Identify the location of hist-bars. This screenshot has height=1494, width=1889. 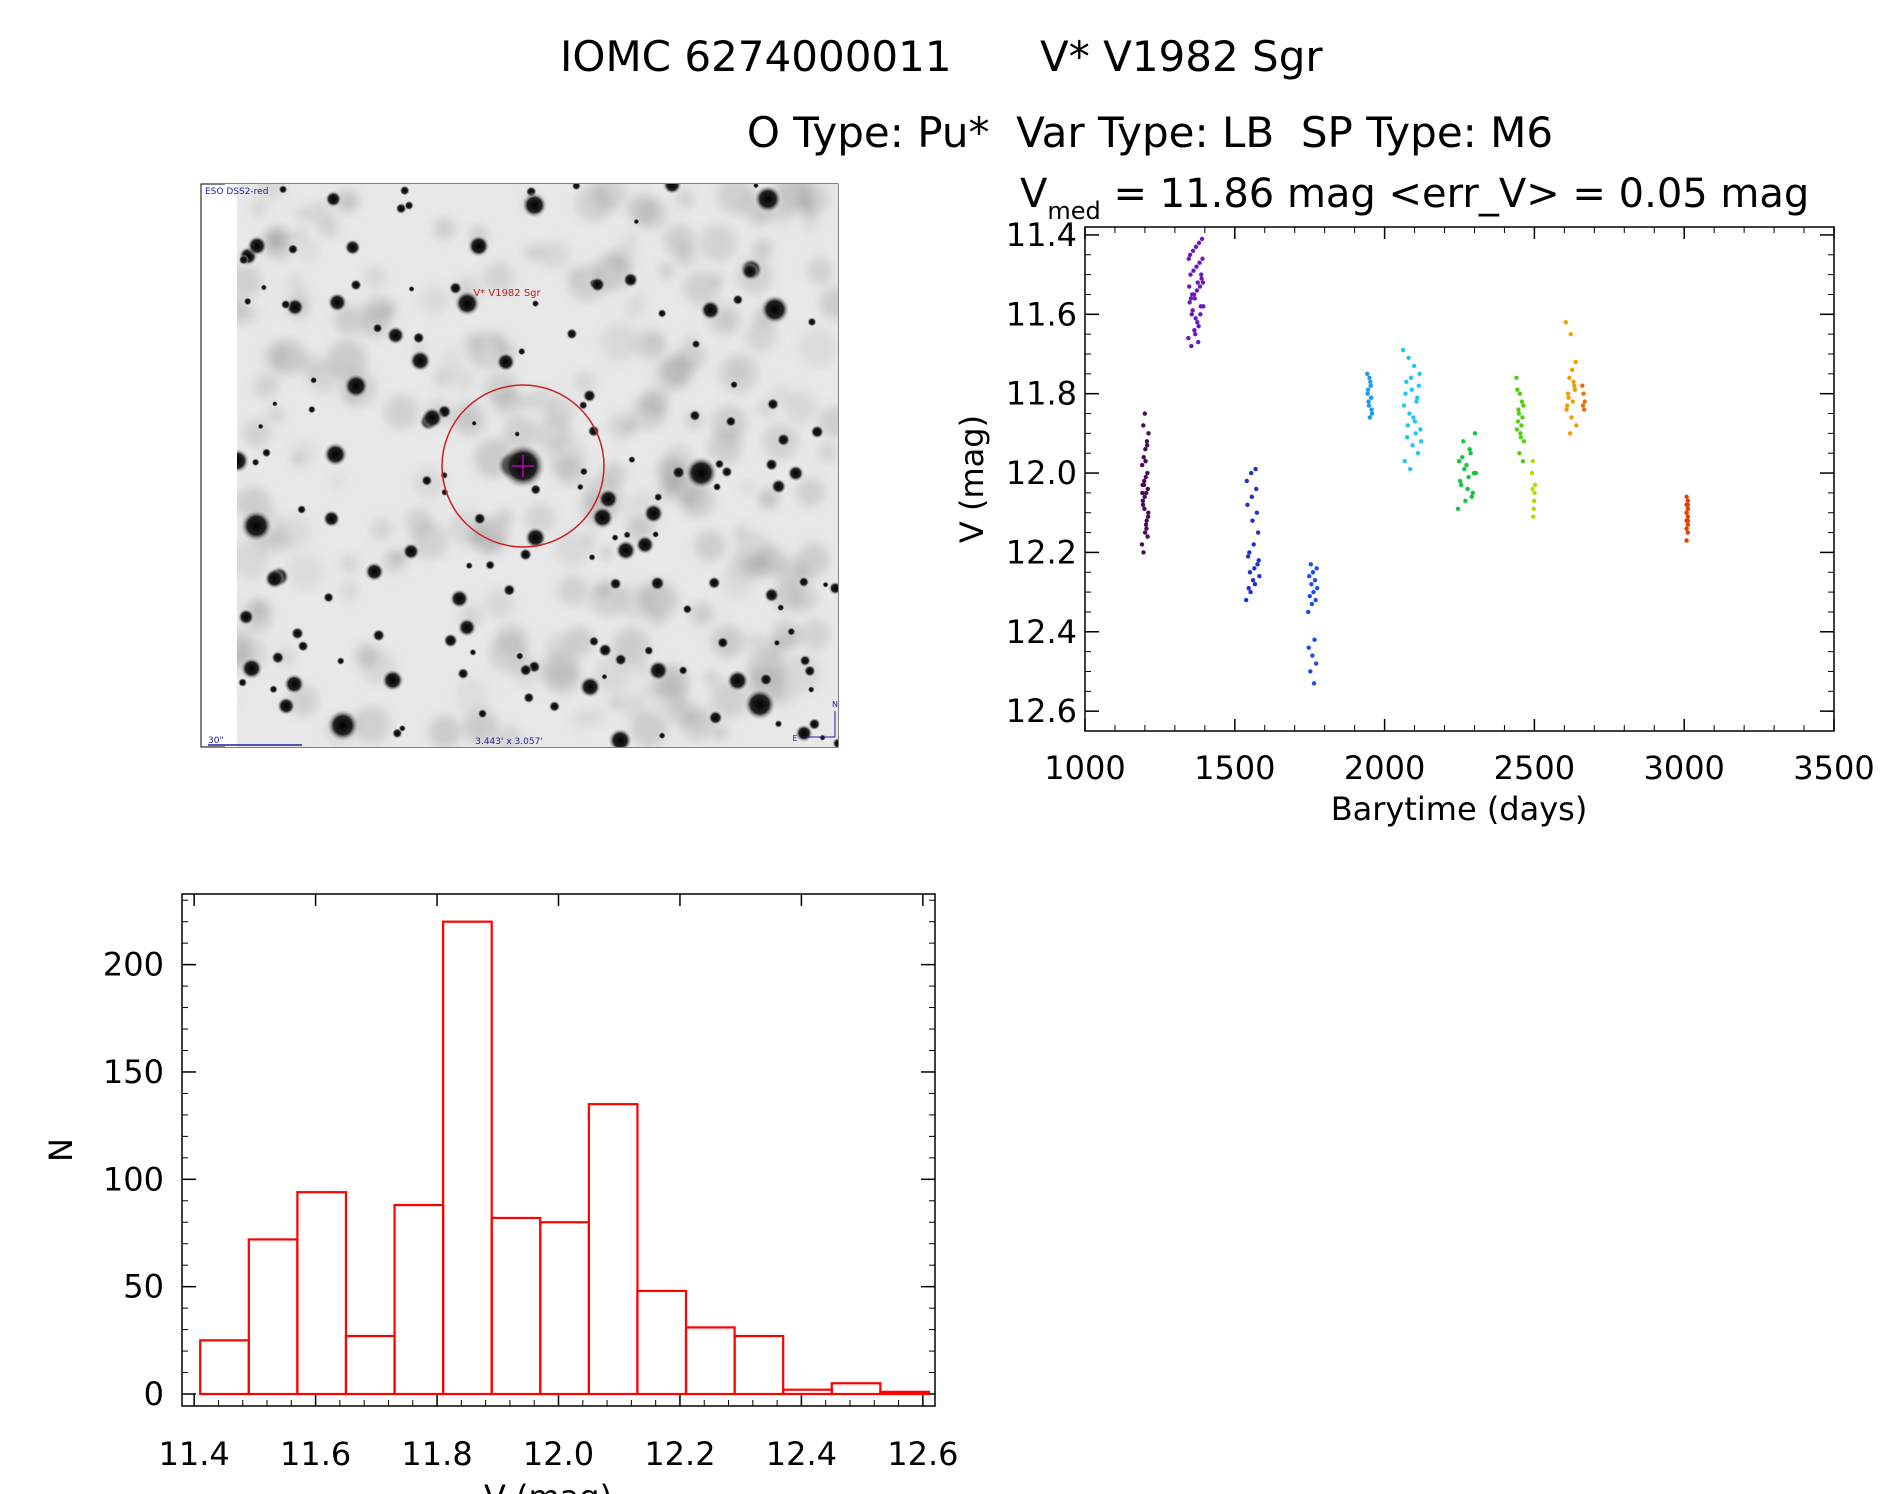
(565, 1158).